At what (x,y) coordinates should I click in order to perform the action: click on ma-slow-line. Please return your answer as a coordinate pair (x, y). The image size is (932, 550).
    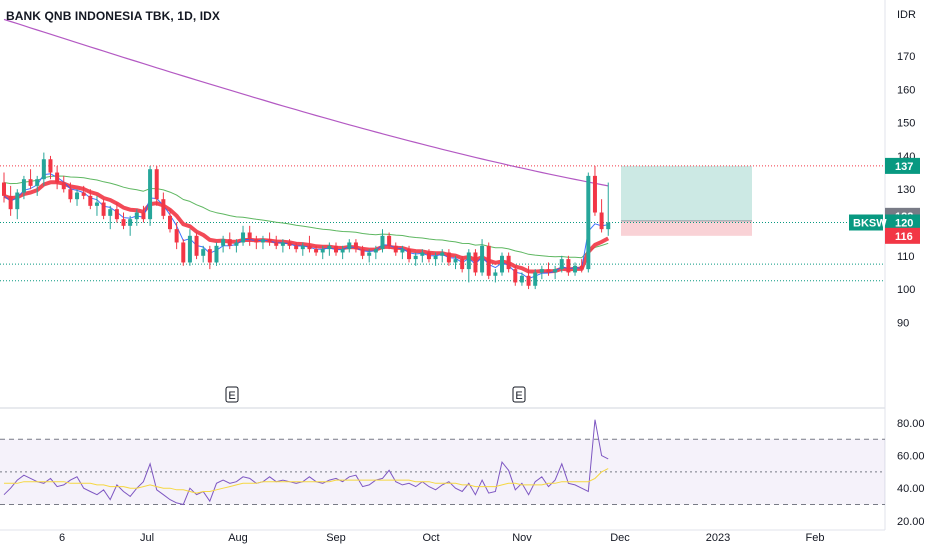
    Looking at the image, I should click on (306, 217).